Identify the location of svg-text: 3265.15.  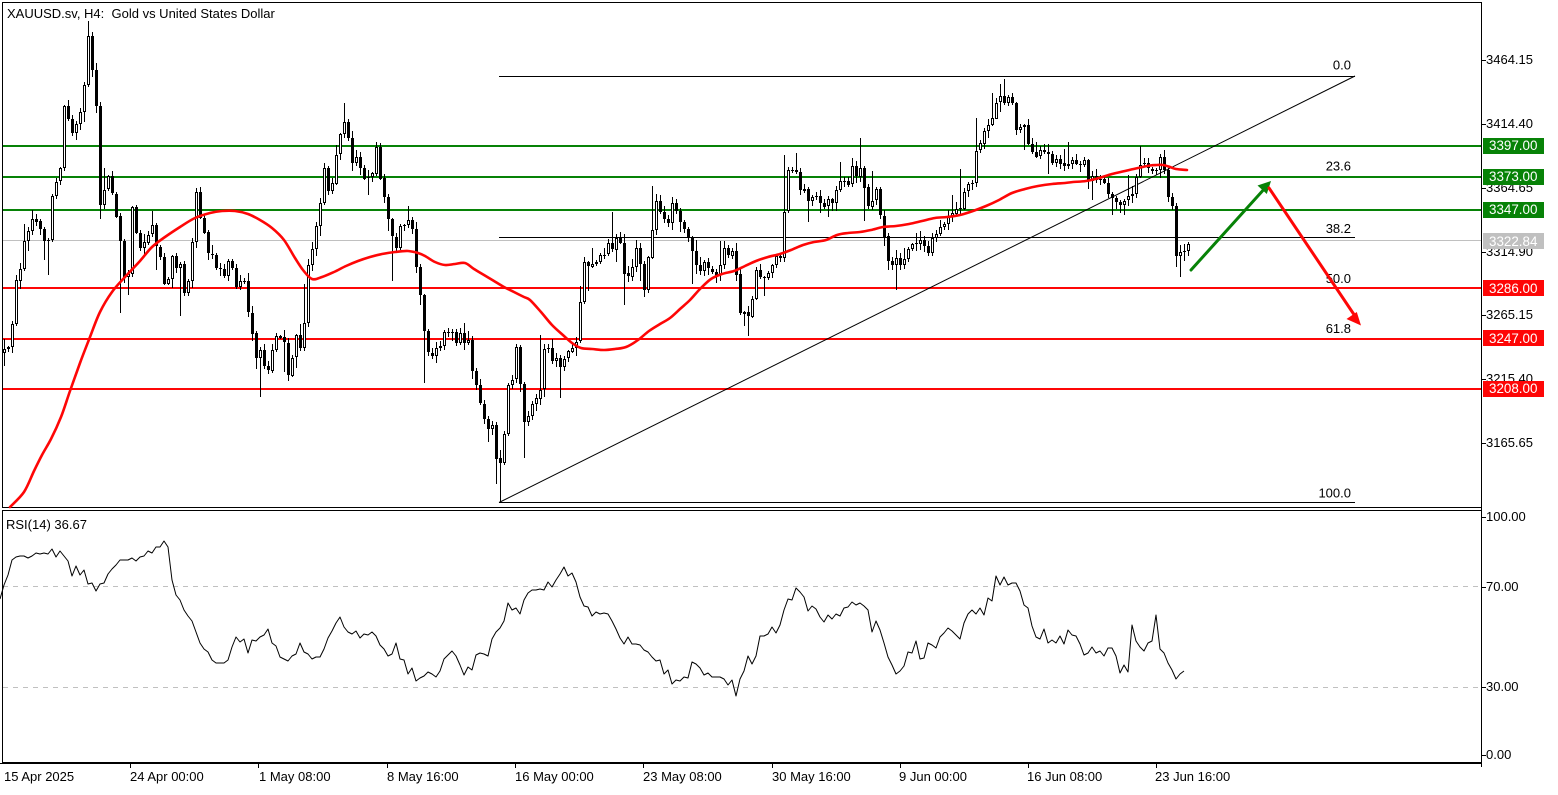
(1509, 314).